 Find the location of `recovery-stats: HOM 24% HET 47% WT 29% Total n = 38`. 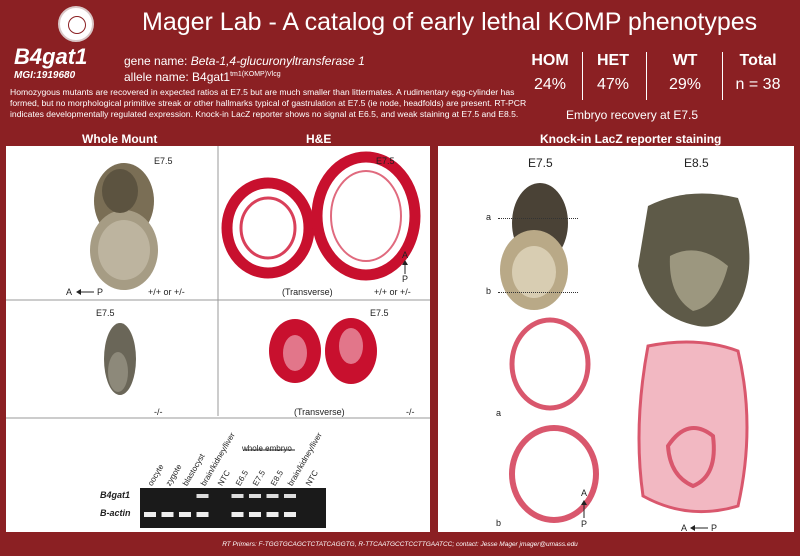

recovery-stats: HOM 24% HET 47% WT 29% Total n = 38 is located at coordinates (655, 76).